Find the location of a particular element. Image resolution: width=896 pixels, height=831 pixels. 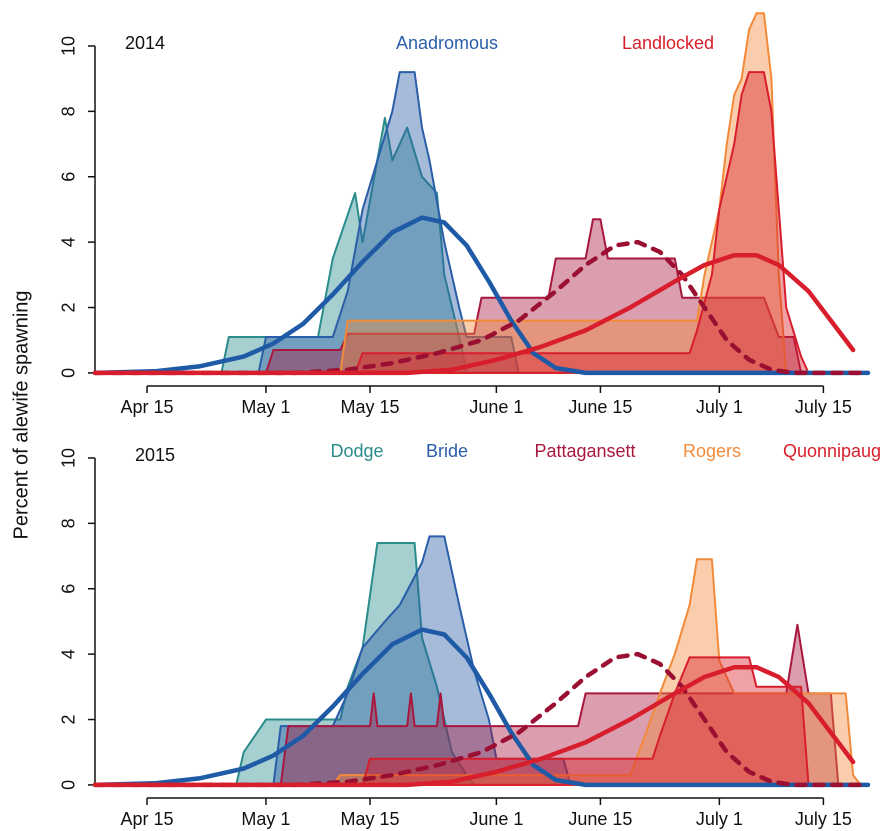

legend-entry: Pattagansett is located at coordinates (584, 451).